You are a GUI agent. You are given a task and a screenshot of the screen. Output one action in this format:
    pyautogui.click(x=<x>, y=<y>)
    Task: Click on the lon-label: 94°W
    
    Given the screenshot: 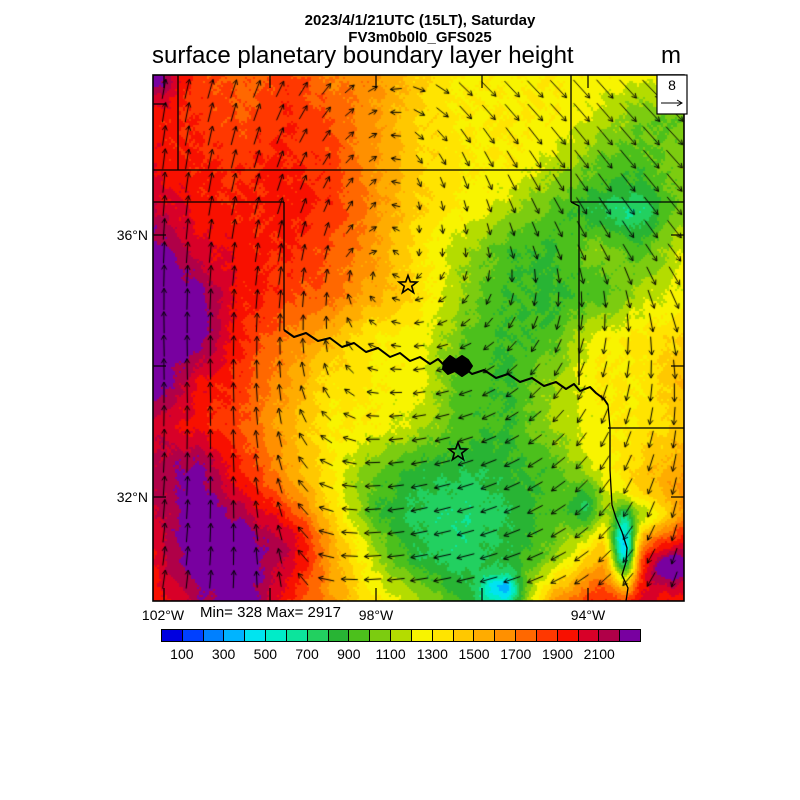 What is the action you would take?
    pyautogui.click(x=588, y=615)
    